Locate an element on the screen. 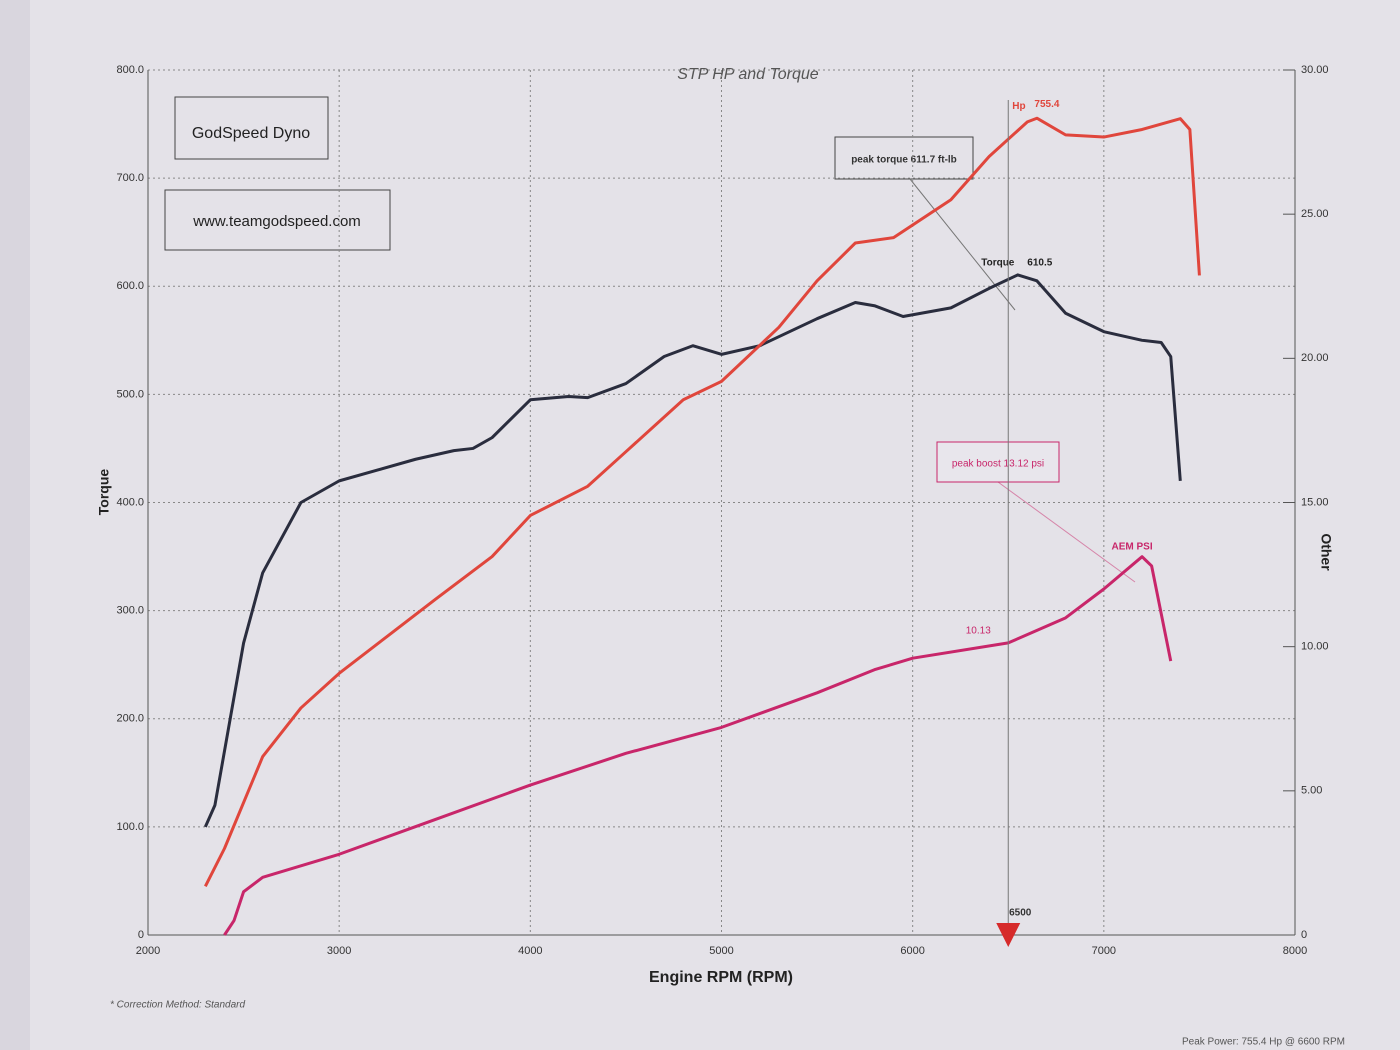 The image size is (1400, 1050). peak-boost-box is located at coordinates (998, 462).